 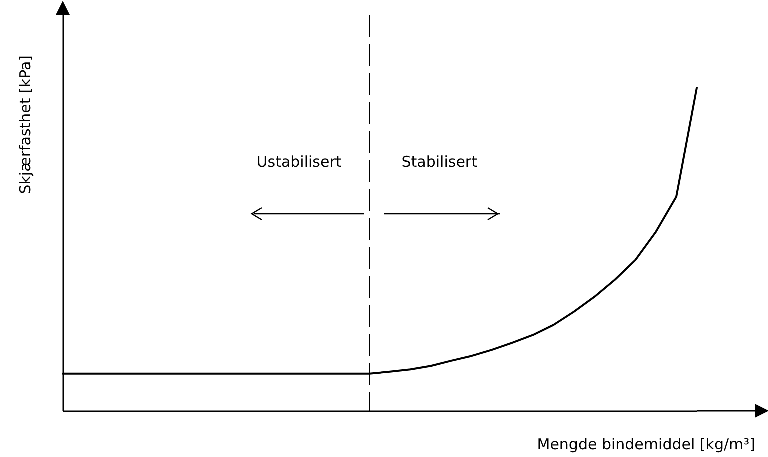 I want to click on x-axis-title: Mengde bindemiddel [kg/m³], so click(x=646, y=445).